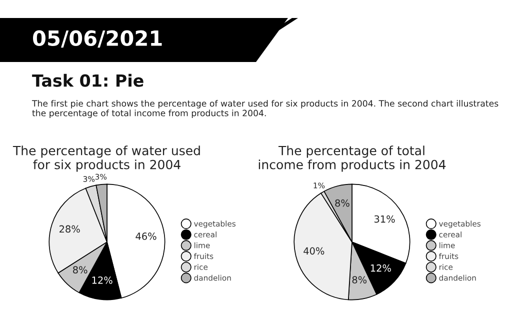  What do you see at coordinates (265, 109) in the screenshot?
I see `text: The first pie chart shows the percentage of water used for six products in 2004. The second chart illustrates the percentage of total income from products in 2004.` at bounding box center [265, 109].